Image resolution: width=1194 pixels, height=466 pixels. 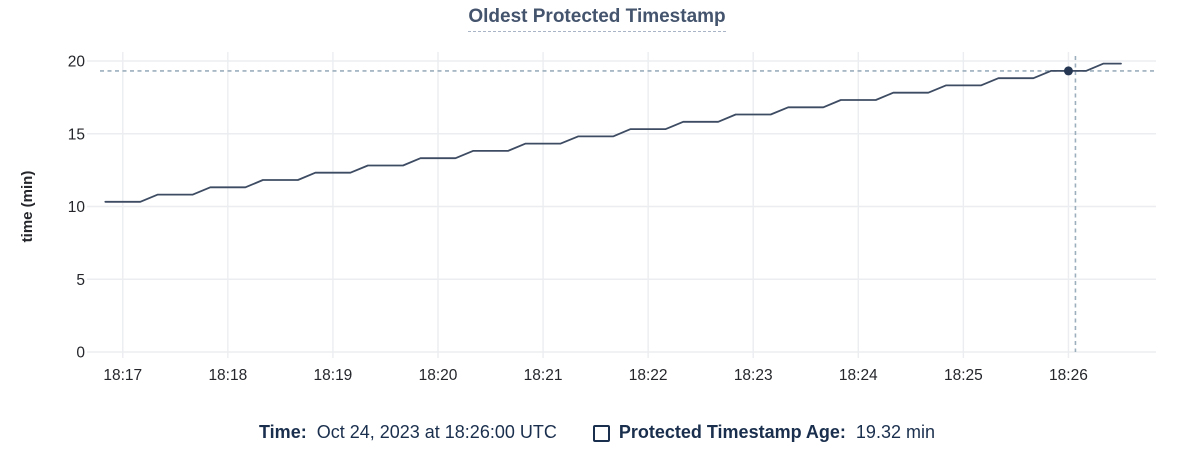 What do you see at coordinates (753, 375) in the screenshot?
I see `x-tick-label: 18:23` at bounding box center [753, 375].